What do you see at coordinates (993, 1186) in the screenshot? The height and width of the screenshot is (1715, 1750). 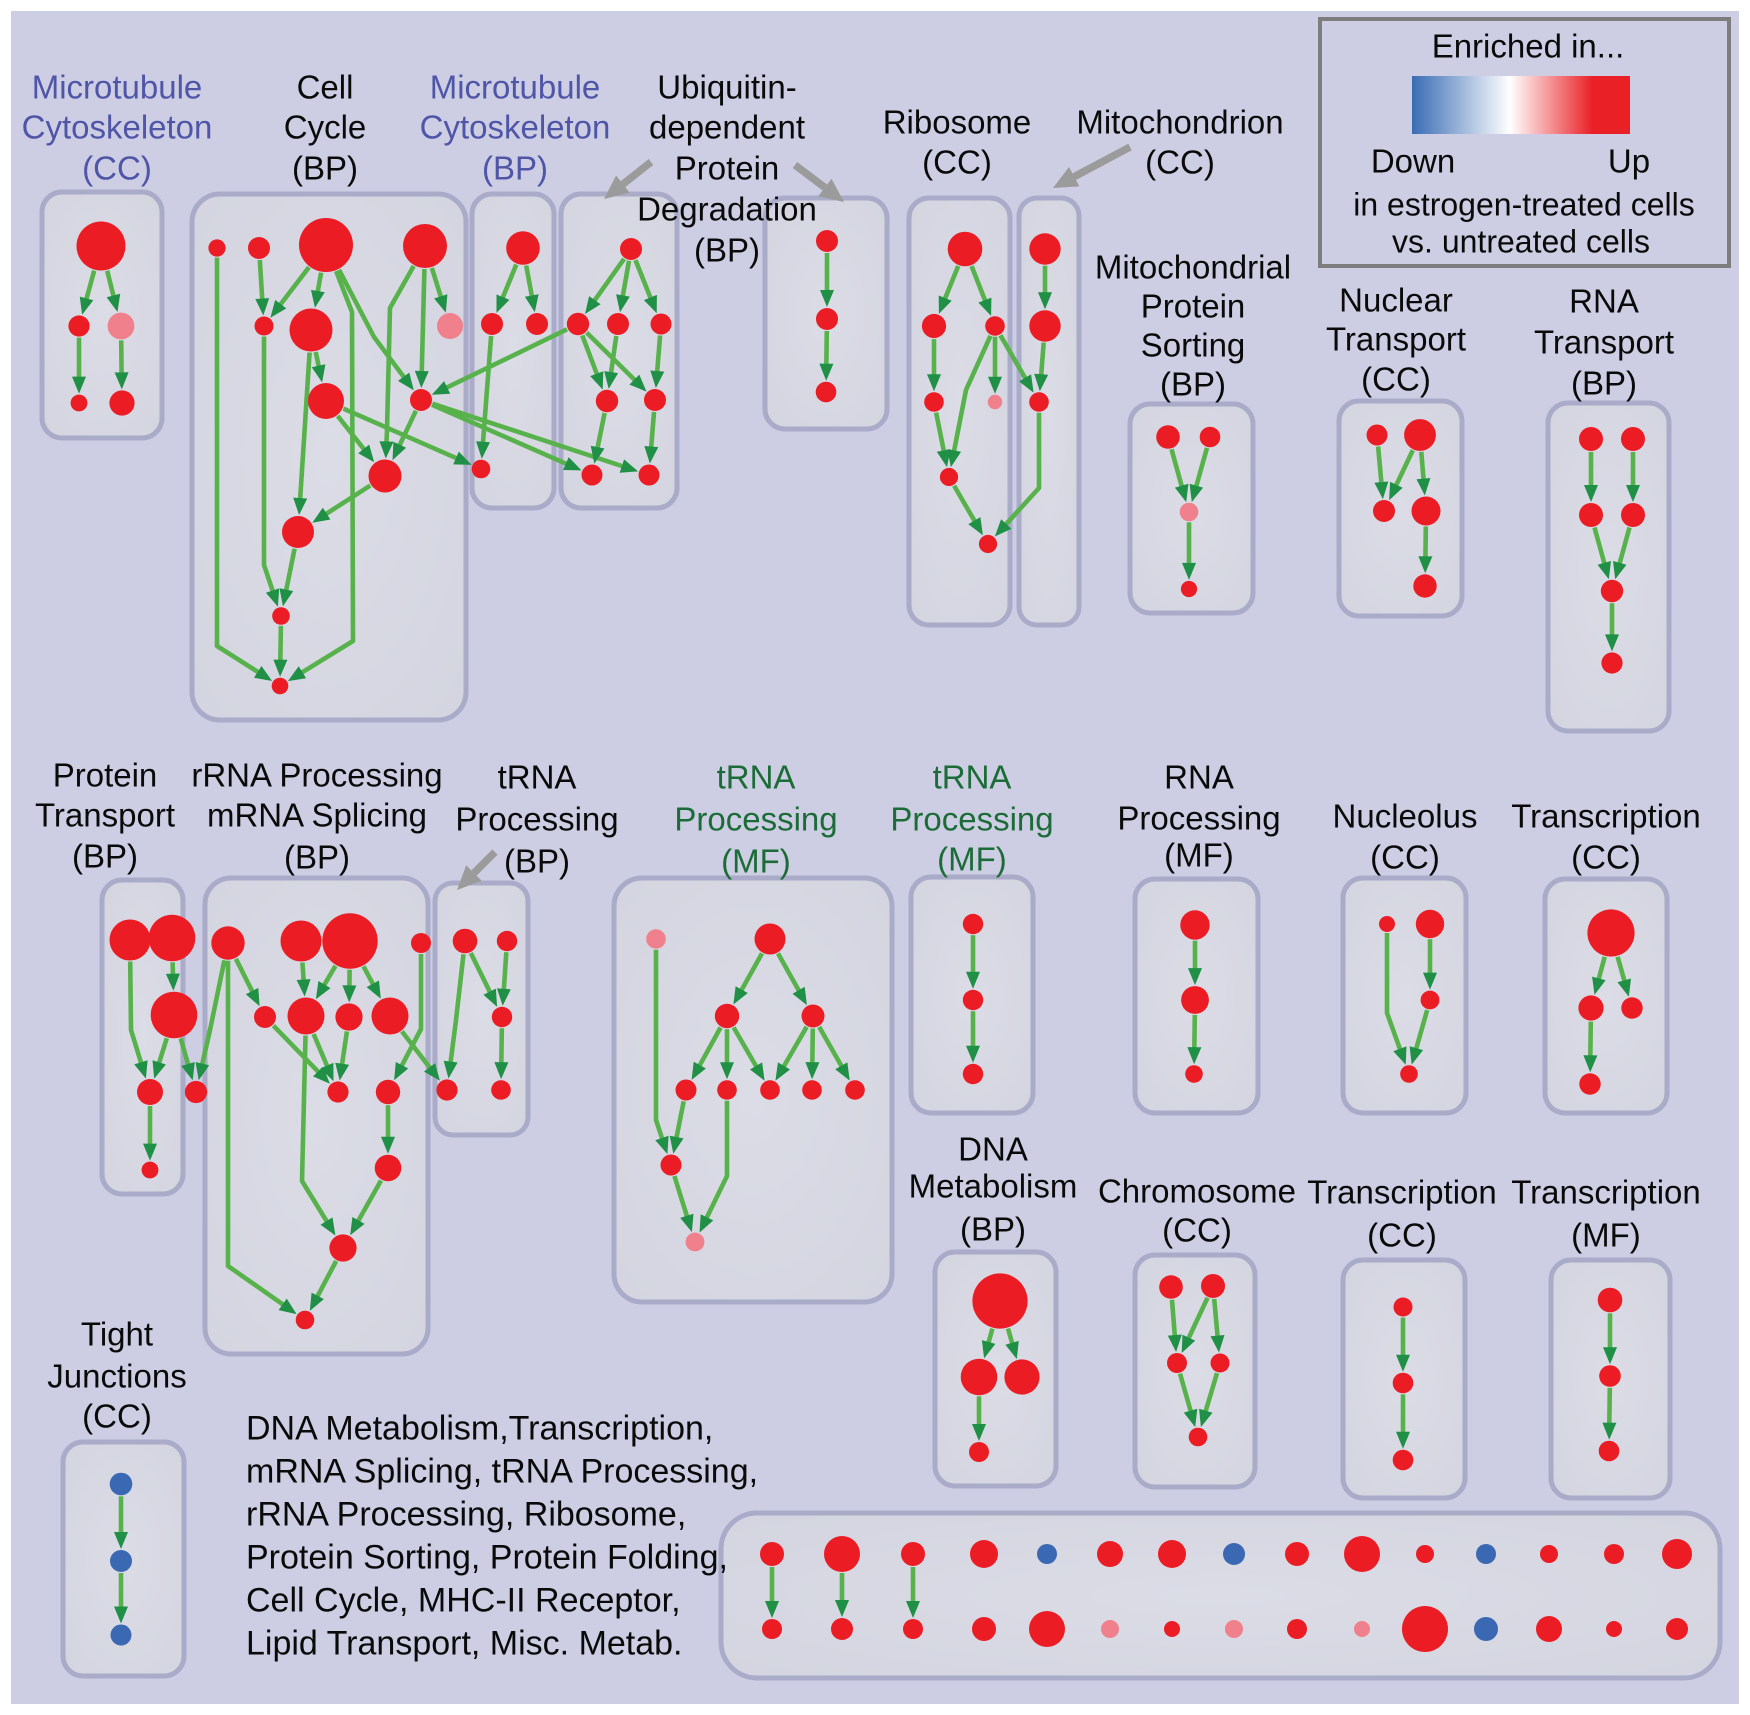 I see `svg-text: Metabolism` at bounding box center [993, 1186].